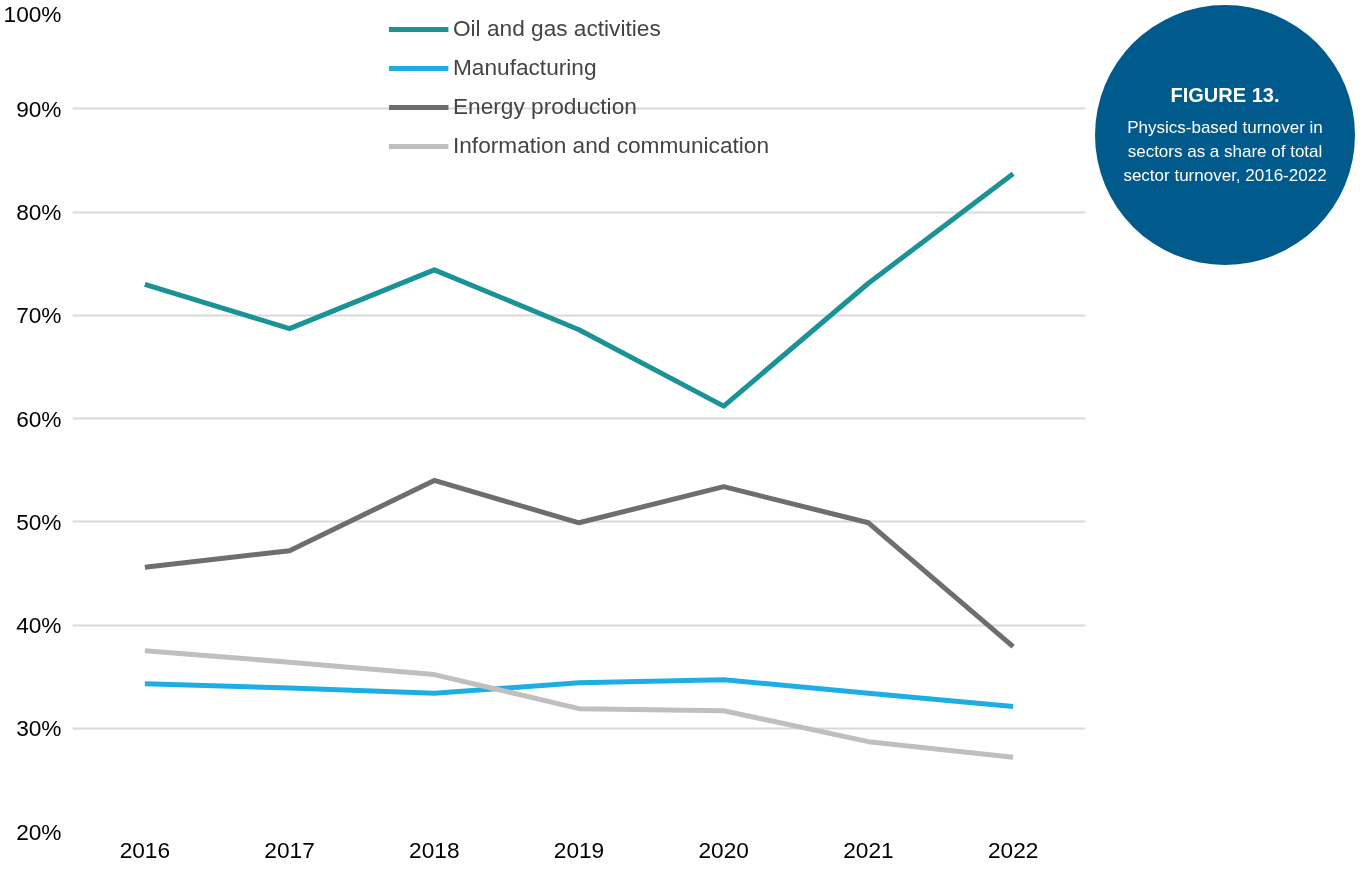 The height and width of the screenshot is (876, 1368). Describe the element at coordinates (579, 849) in the screenshot. I see `x-tick-label: 2019` at that location.